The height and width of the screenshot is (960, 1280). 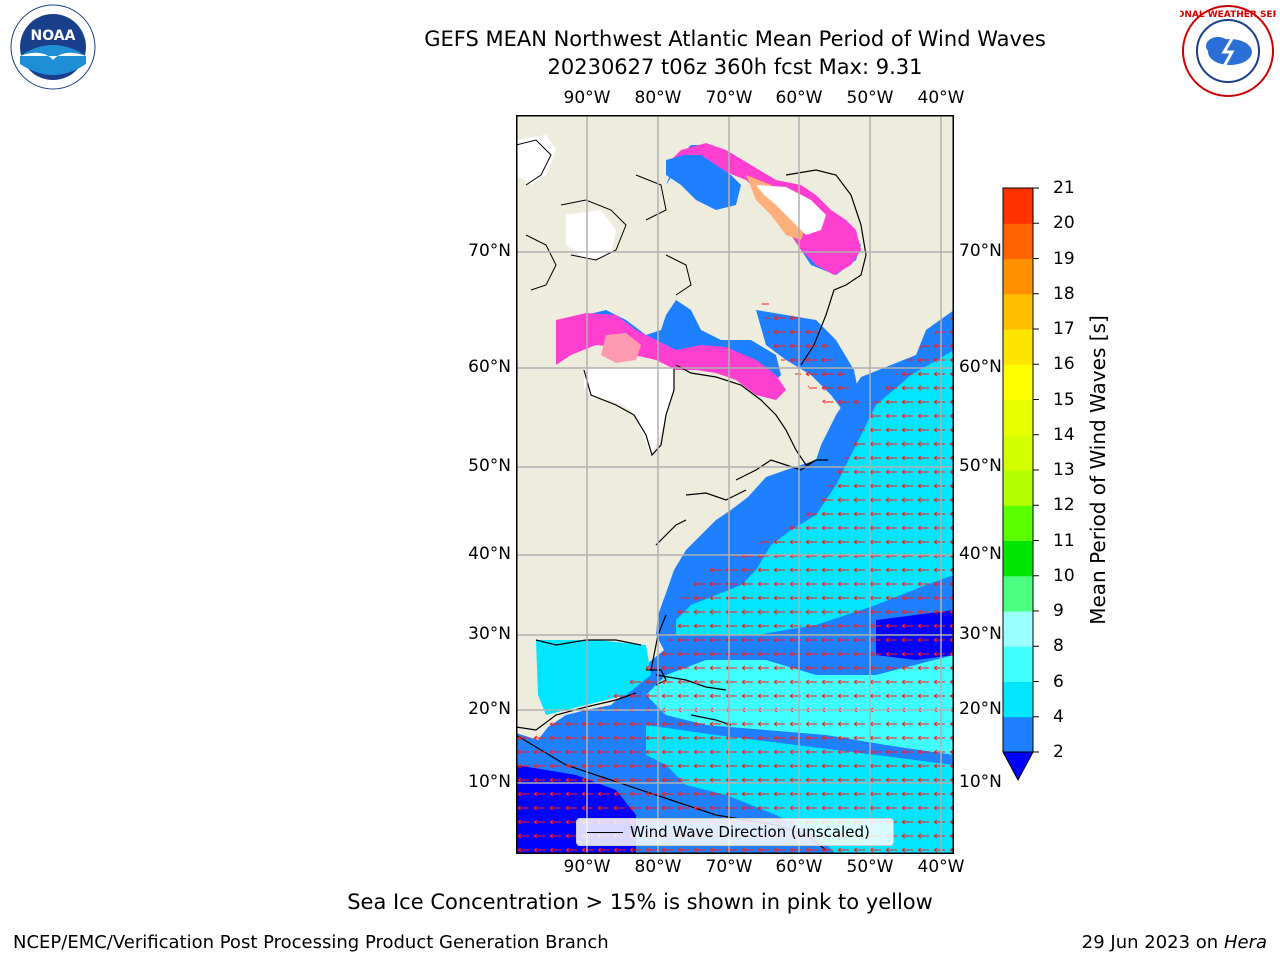 What do you see at coordinates (1228, 51) in the screenshot?
I see `nws-logo: NATIONAL WEATHER SERVICE` at bounding box center [1228, 51].